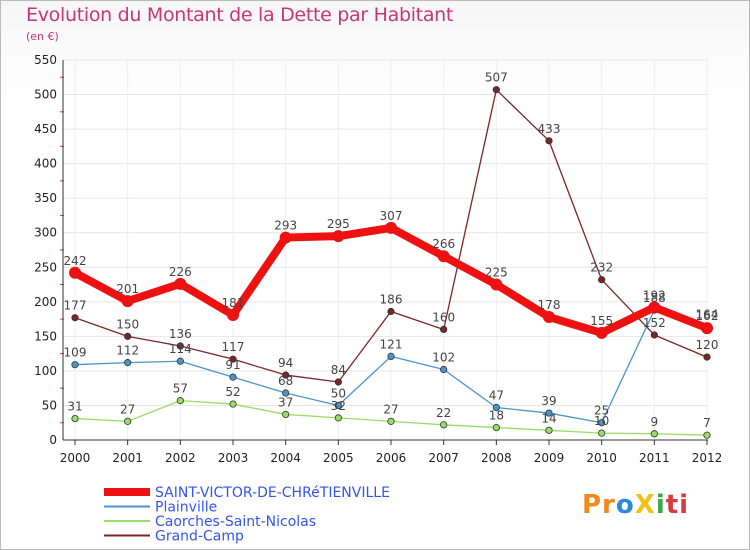 The height and width of the screenshot is (550, 750). What do you see at coordinates (45, 267) in the screenshot?
I see `y-tick-label: 250` at bounding box center [45, 267].